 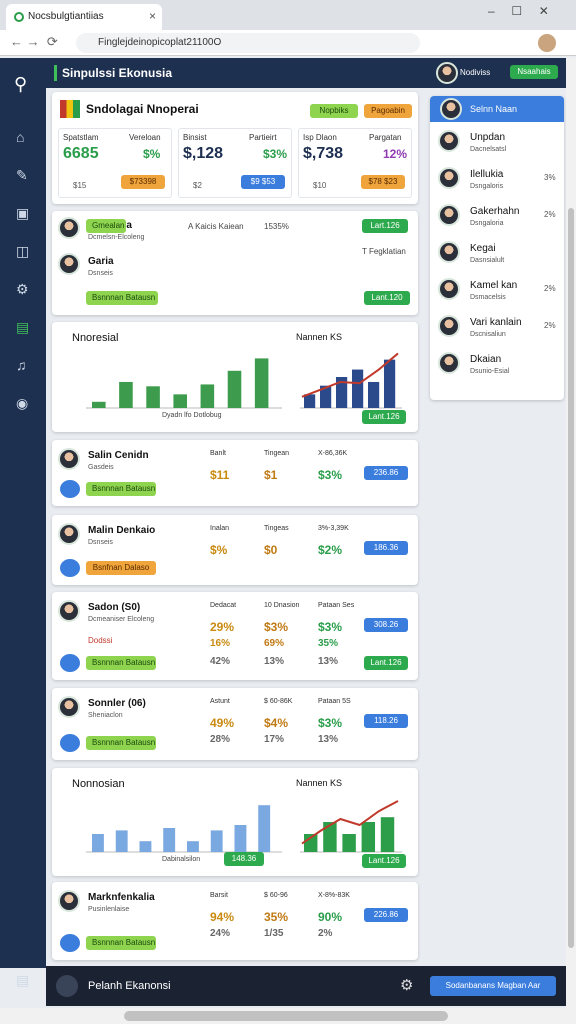 What do you see at coordinates (275, 154) in the screenshot?
I see `stat-change: $3%` at bounding box center [275, 154].